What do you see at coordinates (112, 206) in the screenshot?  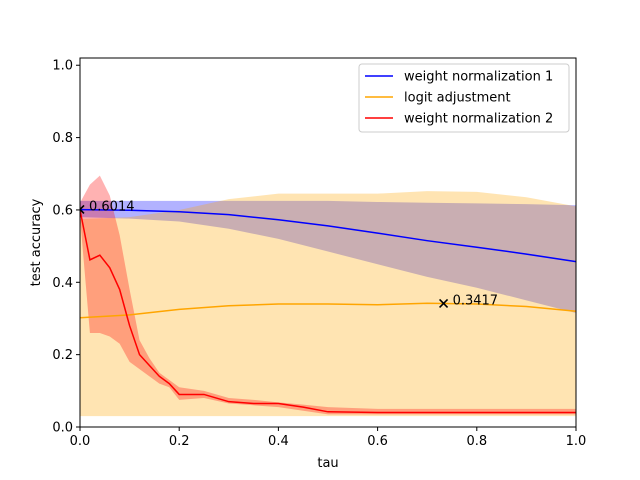 I see `annotation-label-1: 0.6014` at bounding box center [112, 206].